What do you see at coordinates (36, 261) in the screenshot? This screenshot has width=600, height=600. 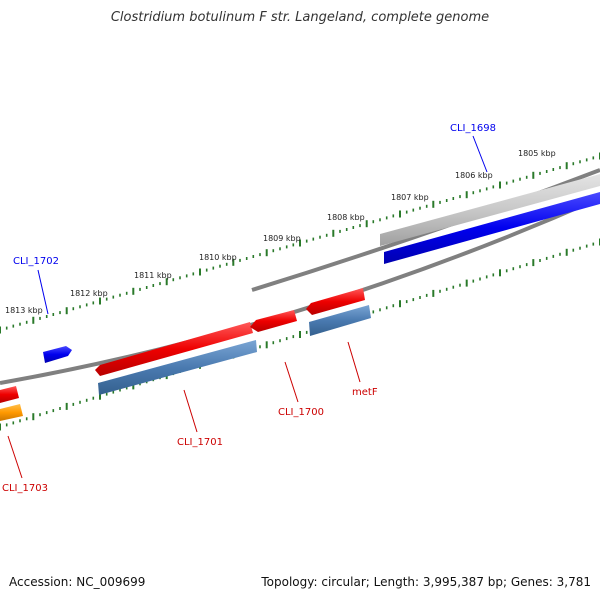 I see `label-cli-1702: CLI_1702` at bounding box center [36, 261].